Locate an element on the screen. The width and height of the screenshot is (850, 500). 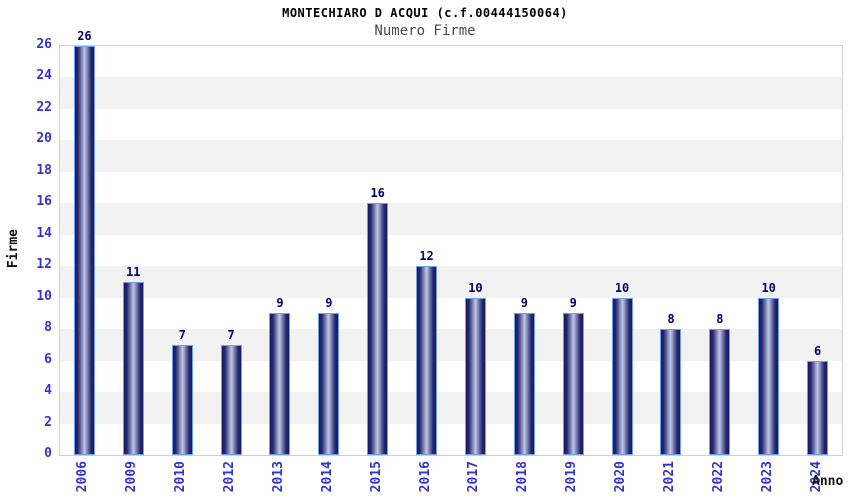
y-tick-label: 4 is located at coordinates (48, 391).